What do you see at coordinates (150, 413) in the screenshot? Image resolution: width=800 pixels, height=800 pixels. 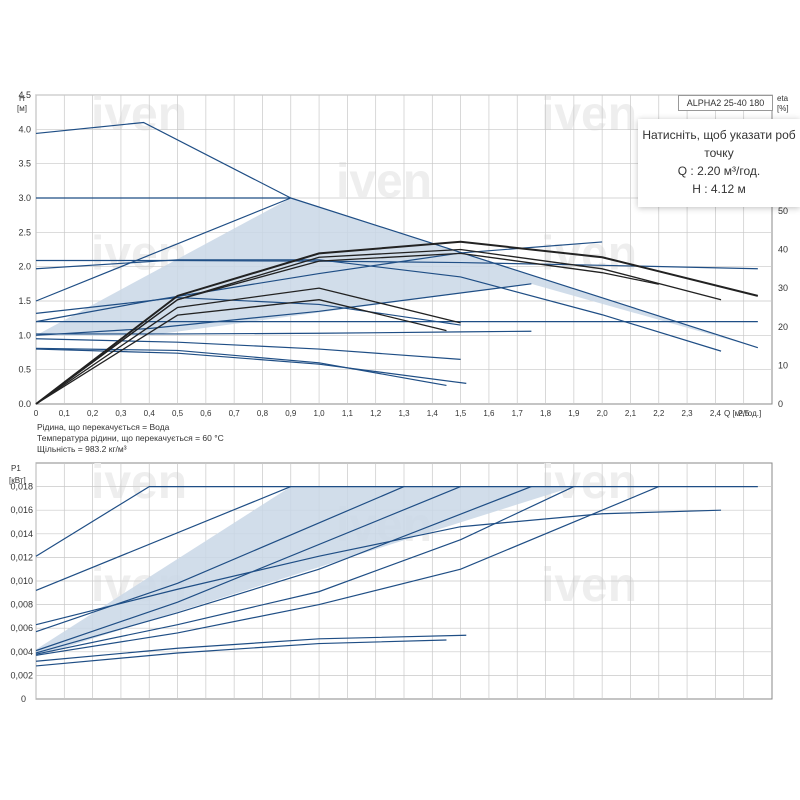 I see `x-tick-label: 0,4` at bounding box center [150, 413].